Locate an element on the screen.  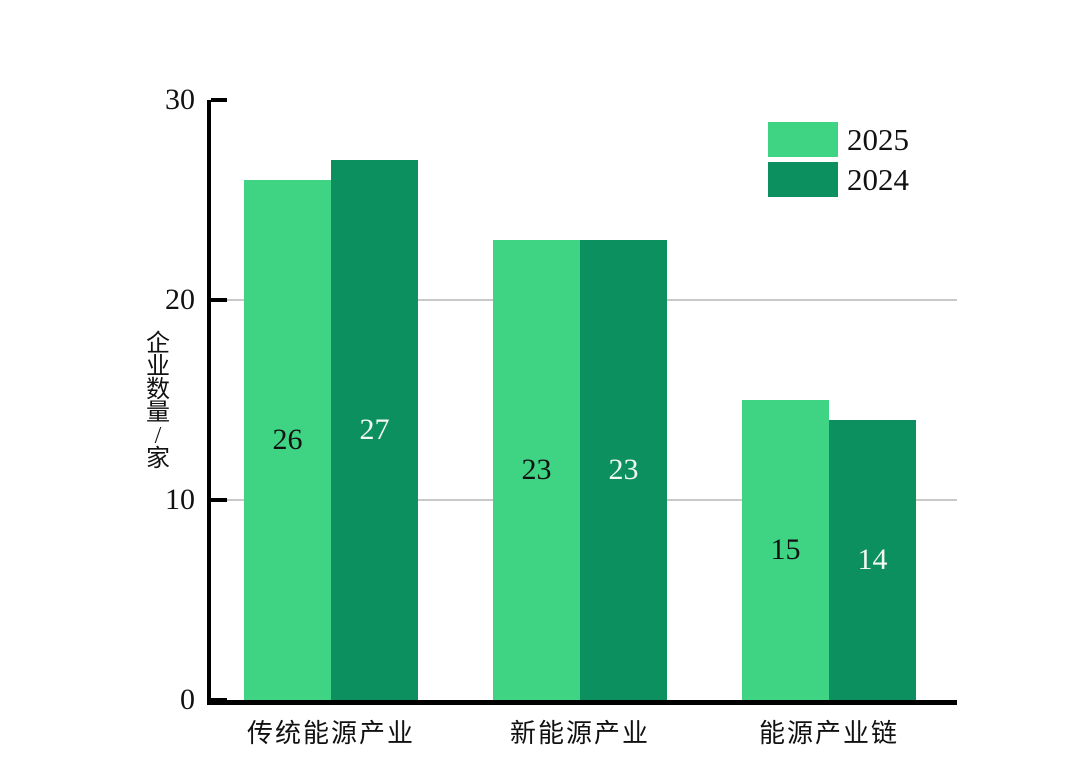
y-axis-title-char: / is located at coordinates (158, 436).